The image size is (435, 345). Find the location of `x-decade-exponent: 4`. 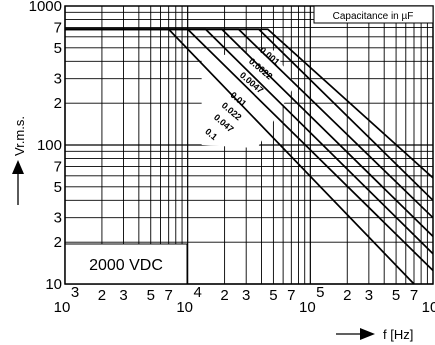

x-decade-exponent: 4 is located at coordinates (197, 292).